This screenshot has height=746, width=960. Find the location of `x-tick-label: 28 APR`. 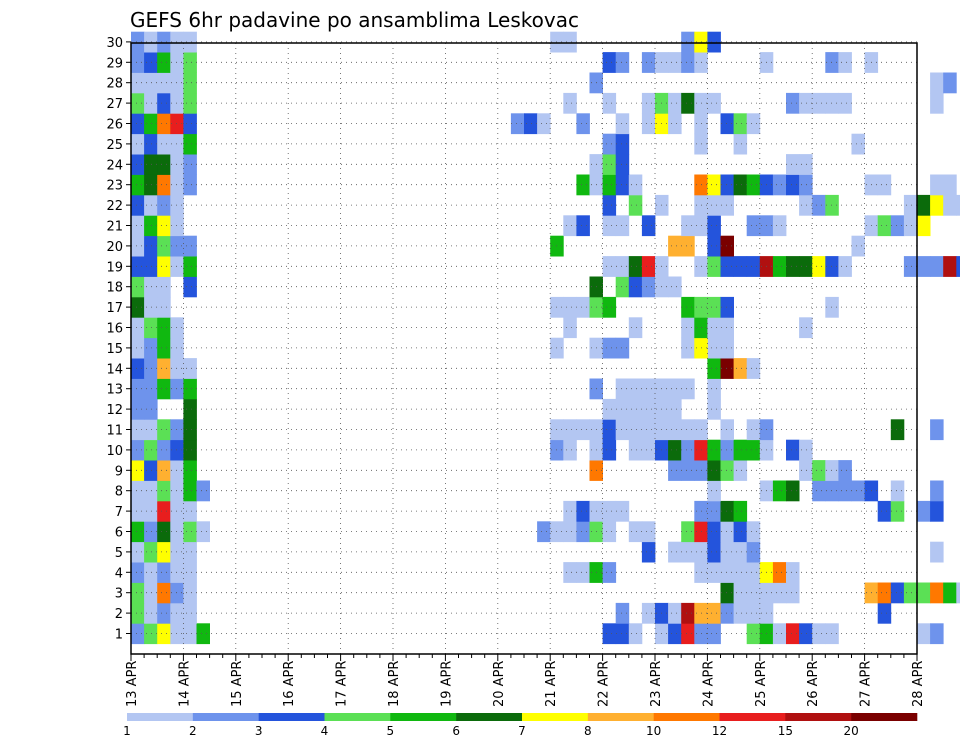

x-tick-label: 28 APR is located at coordinates (918, 684).